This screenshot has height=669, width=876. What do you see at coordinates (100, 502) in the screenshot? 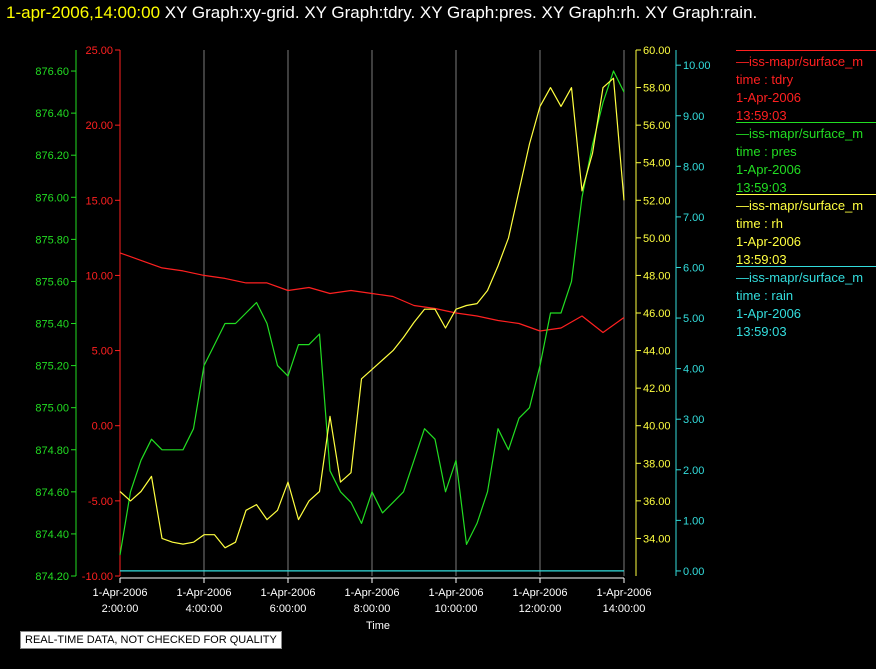
I see `tdry-tick-label: -5.00` at bounding box center [100, 502].